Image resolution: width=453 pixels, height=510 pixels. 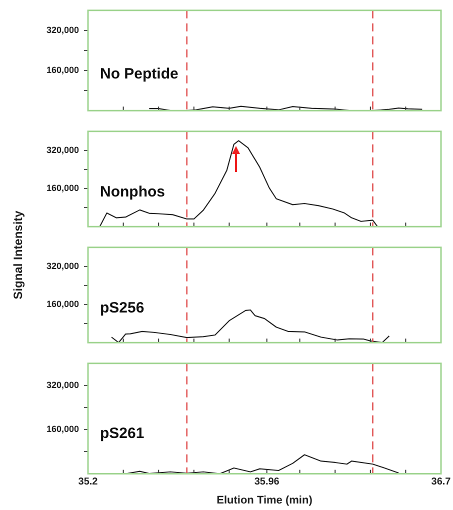 What do you see at coordinates (88, 482) in the screenshot?
I see `x-tick-label: 35.2` at bounding box center [88, 482].